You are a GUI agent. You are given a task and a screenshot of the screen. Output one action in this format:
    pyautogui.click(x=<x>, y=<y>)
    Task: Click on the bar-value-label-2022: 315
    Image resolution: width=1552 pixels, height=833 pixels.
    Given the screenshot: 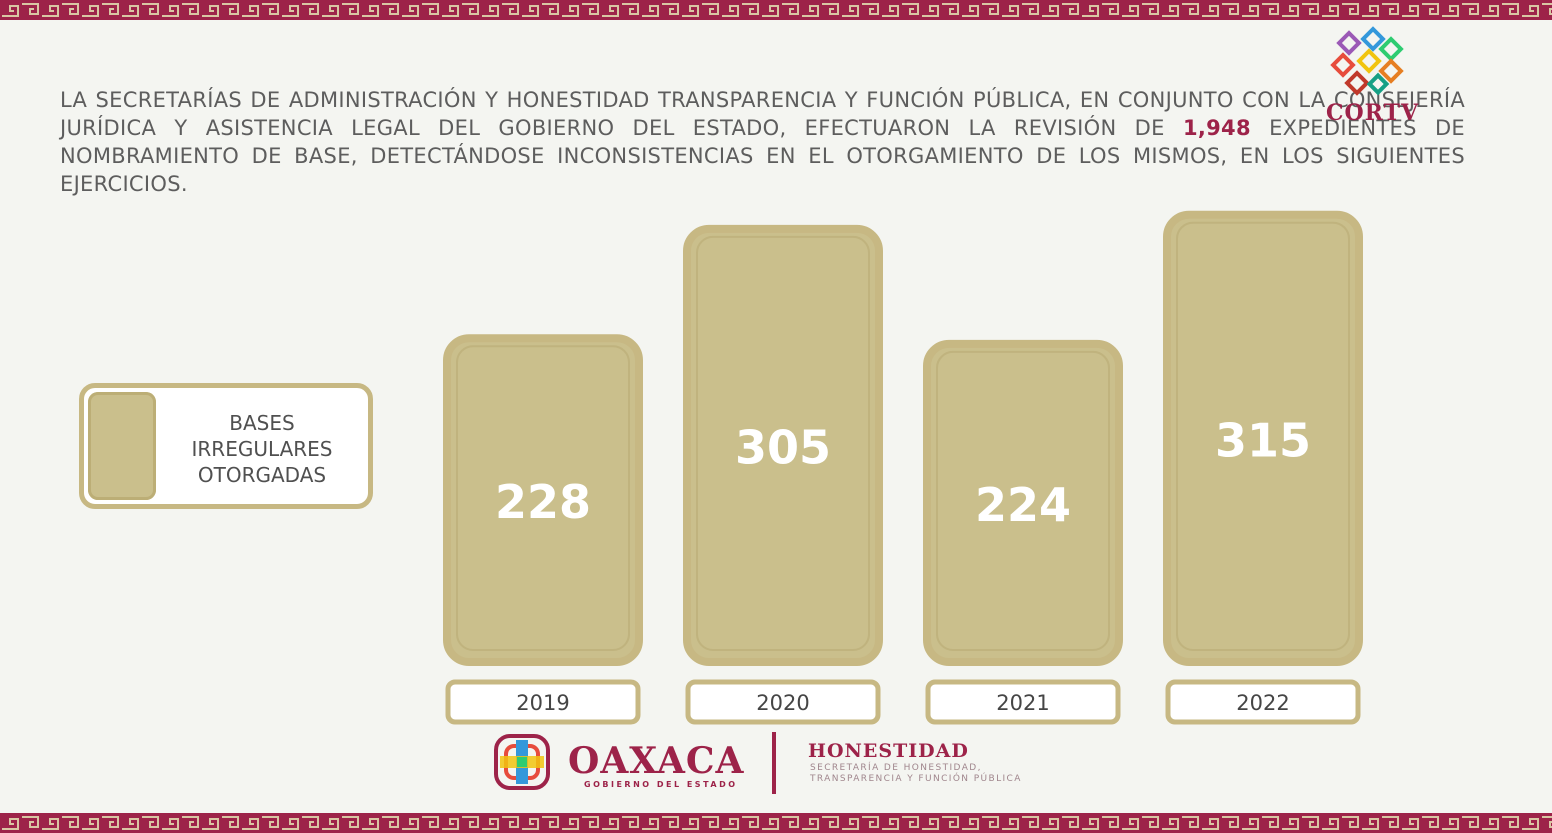 What is the action you would take?
    pyautogui.click(x=1263, y=440)
    